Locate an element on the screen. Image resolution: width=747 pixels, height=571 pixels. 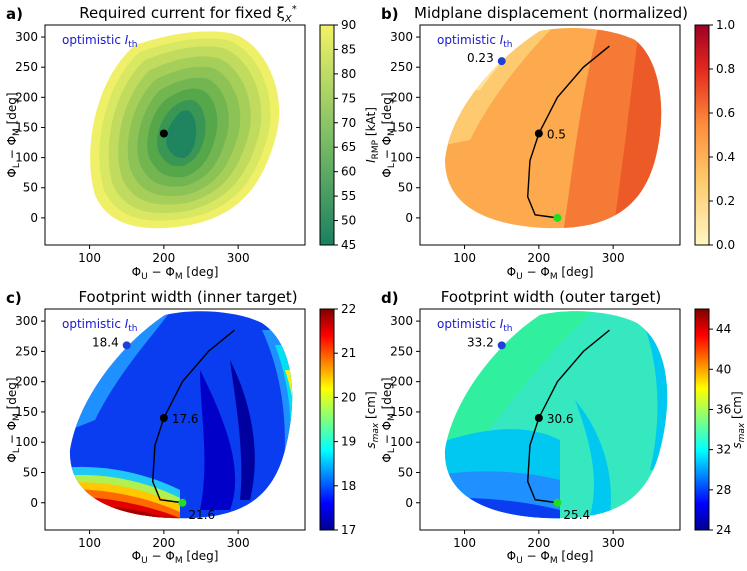
colorbar-tick-label: 24 is located at coordinates (723, 530).